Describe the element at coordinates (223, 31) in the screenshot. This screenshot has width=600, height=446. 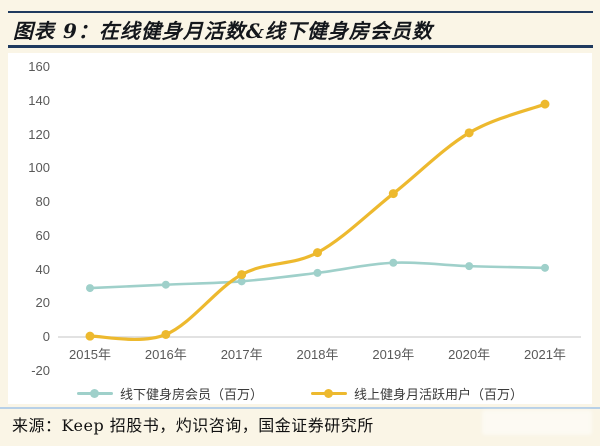
I see `figure-title: 图表 9：在线健身月活数&线下健身房会员数` at that location.